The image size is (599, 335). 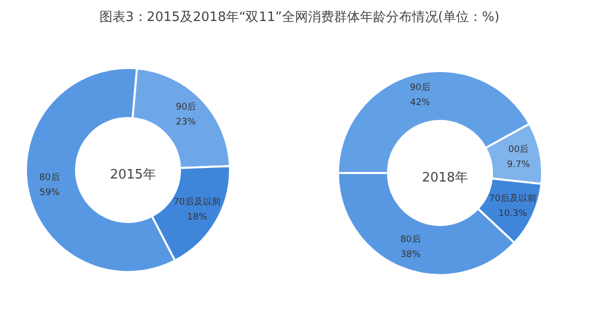 I want to click on data-label: 18%, so click(x=197, y=217).